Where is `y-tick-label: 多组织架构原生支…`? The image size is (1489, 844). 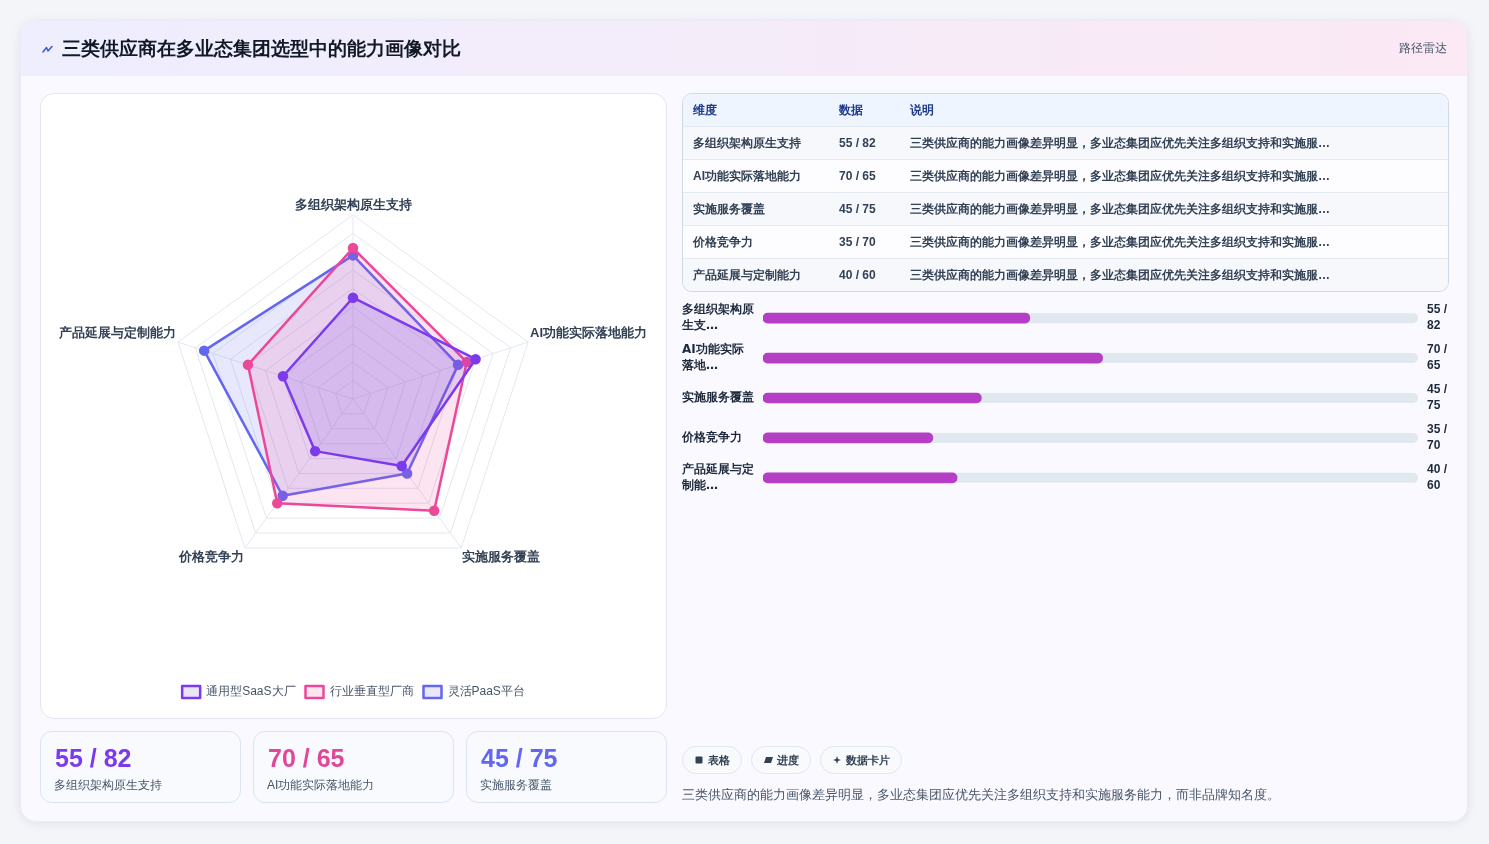
y-tick-label: 多组织架构原生支… is located at coordinates (717, 317).